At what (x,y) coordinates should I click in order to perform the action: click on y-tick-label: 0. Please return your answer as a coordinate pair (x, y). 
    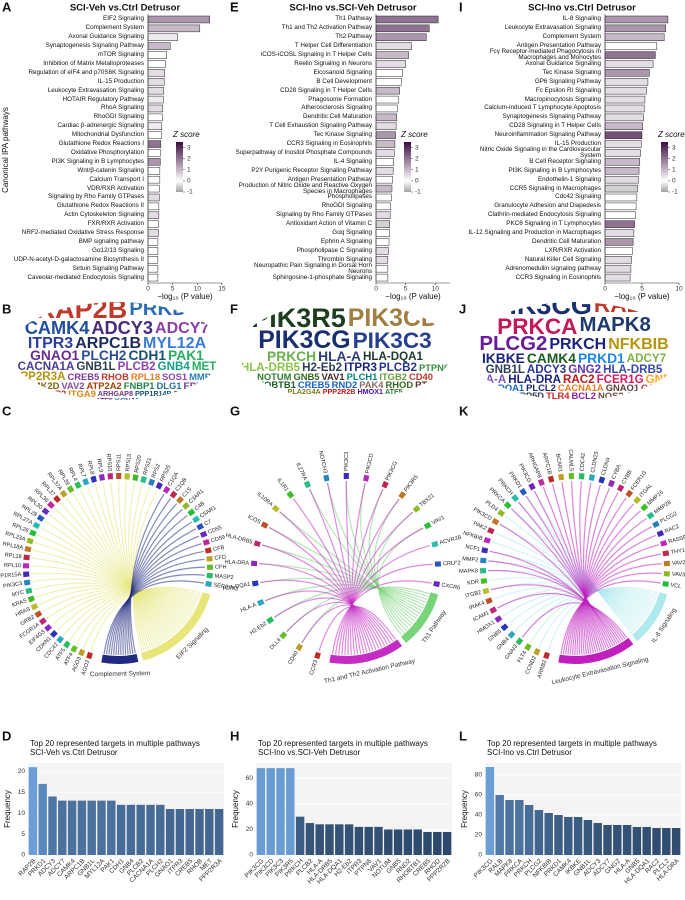
    Looking at the image, I should click on (251, 855).